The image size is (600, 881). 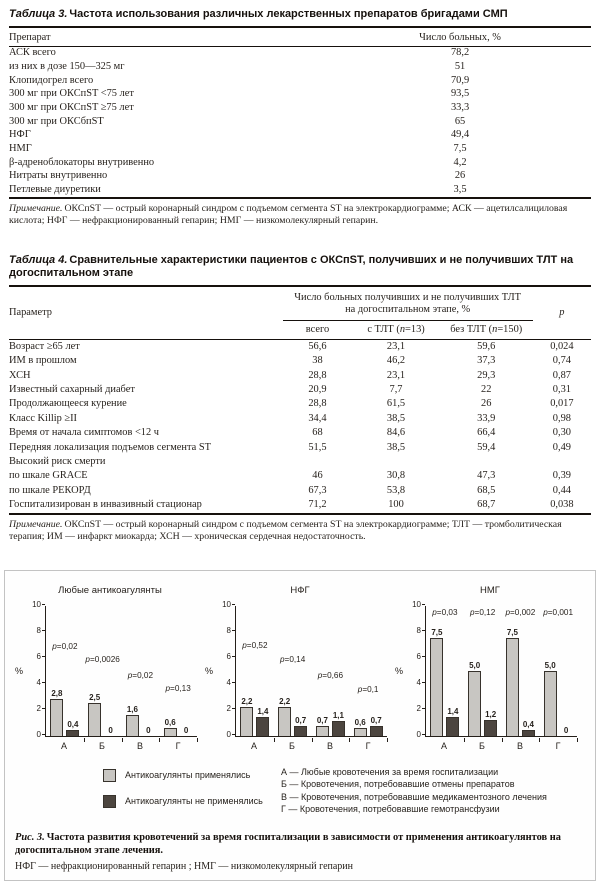 What do you see at coordinates (178, 688) in the screenshot?
I see `p-value-label: p=0,13` at bounding box center [178, 688].